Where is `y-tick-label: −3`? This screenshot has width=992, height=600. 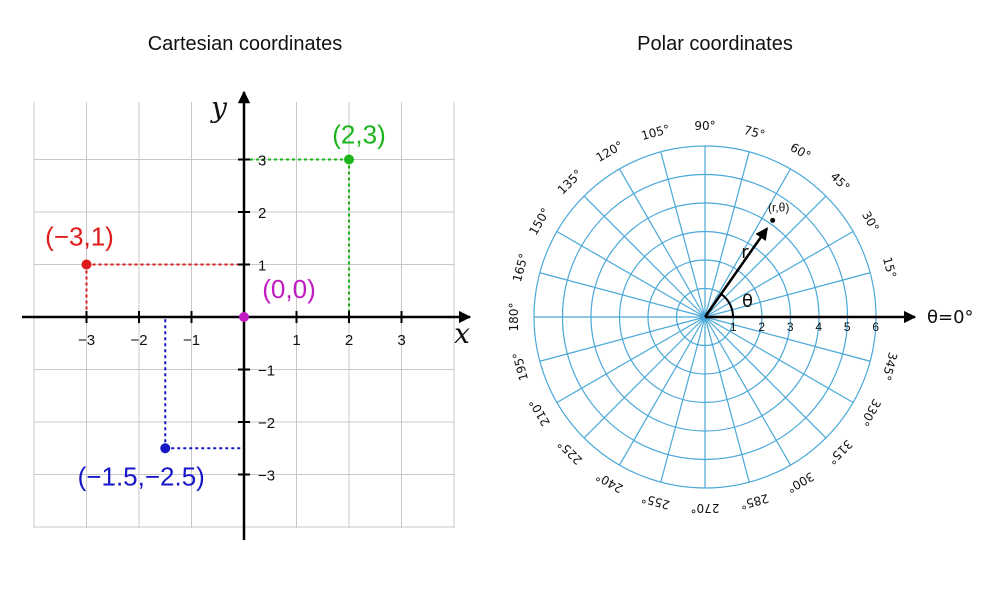 y-tick-label: −3 is located at coordinates (266, 476).